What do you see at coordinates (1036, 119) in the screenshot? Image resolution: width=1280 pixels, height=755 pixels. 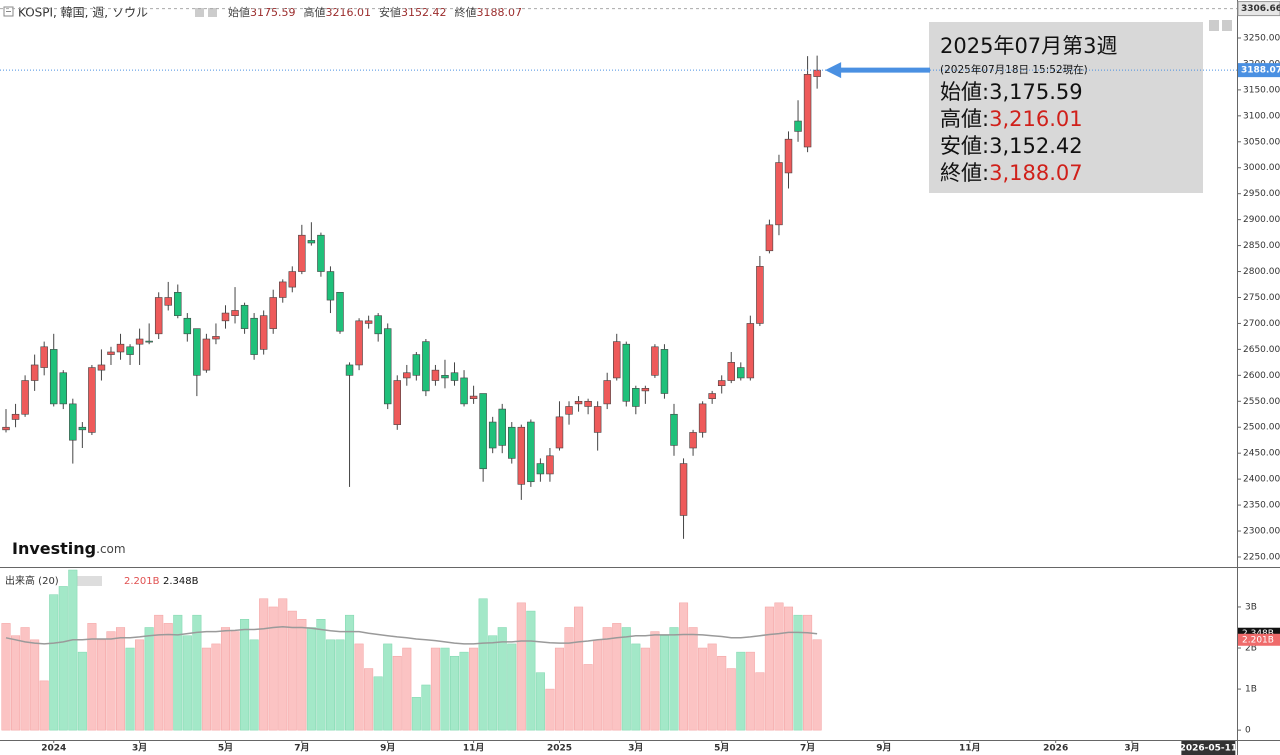 I see `info-value: 3,216.01` at bounding box center [1036, 119].